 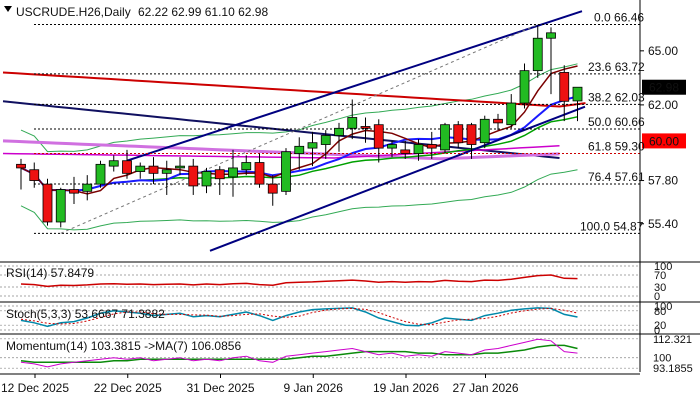 What do you see at coordinates (203, 12) in the screenshot?
I see `ohlc-header: 62.22 62.99 61.10 62.98` at bounding box center [203, 12].